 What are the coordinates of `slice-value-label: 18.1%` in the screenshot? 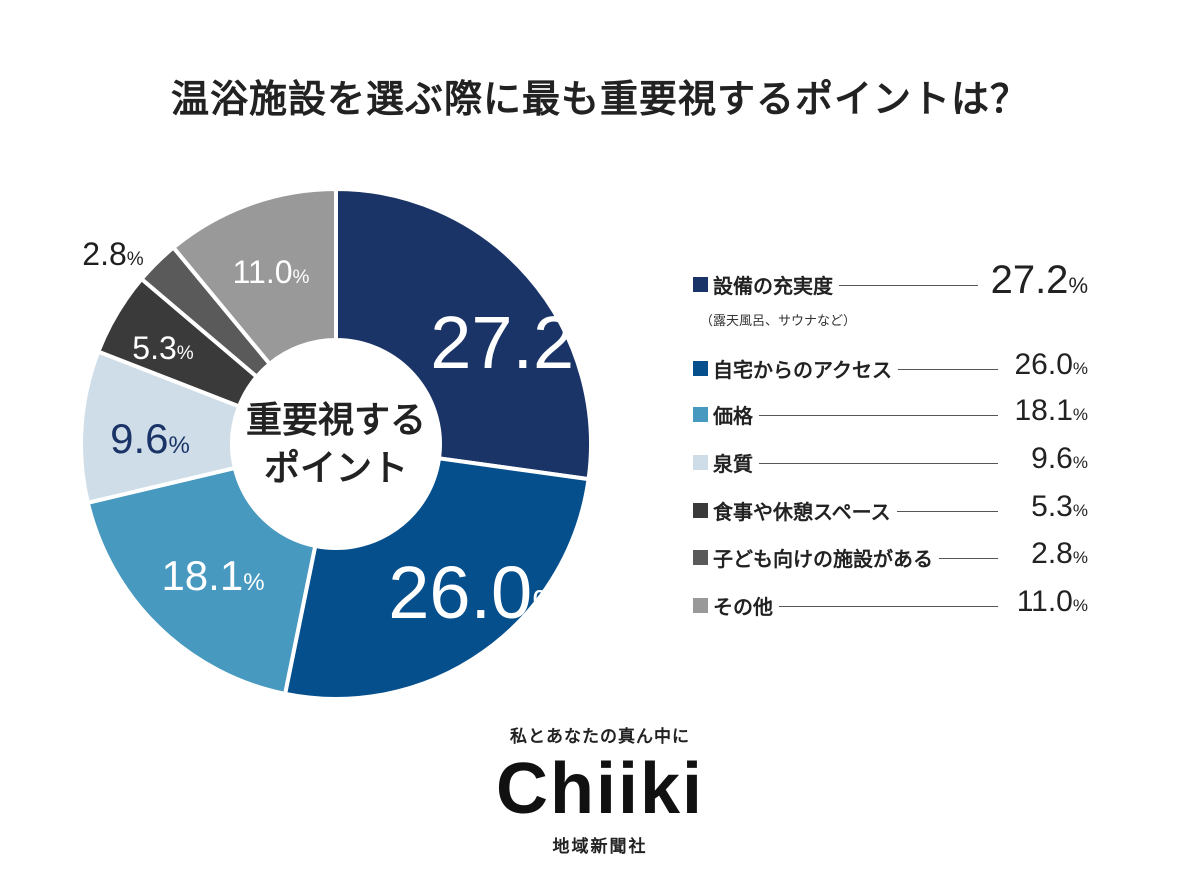 It's located at (212, 575).